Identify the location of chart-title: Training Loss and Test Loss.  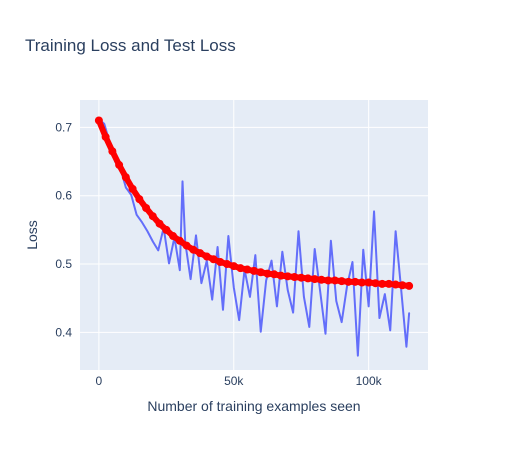
(130, 45).